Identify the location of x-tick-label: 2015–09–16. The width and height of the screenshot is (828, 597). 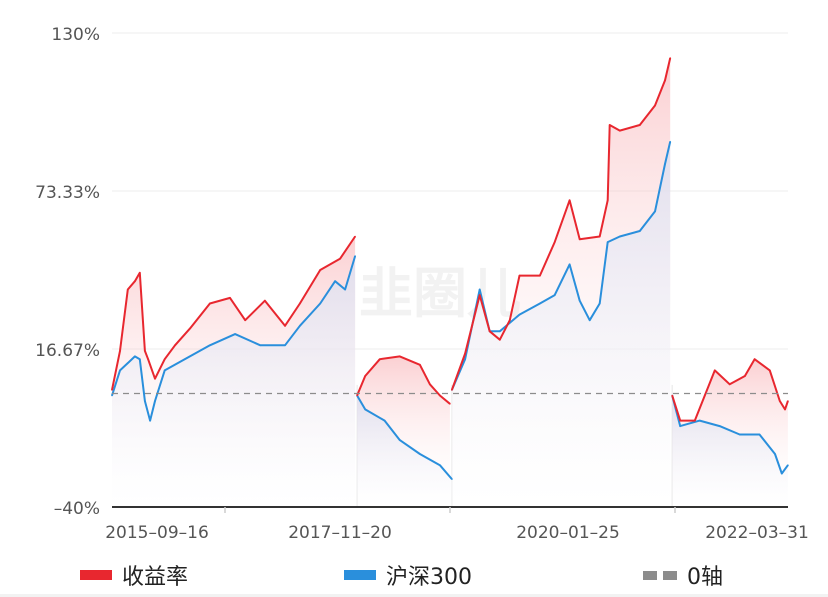
(157, 533).